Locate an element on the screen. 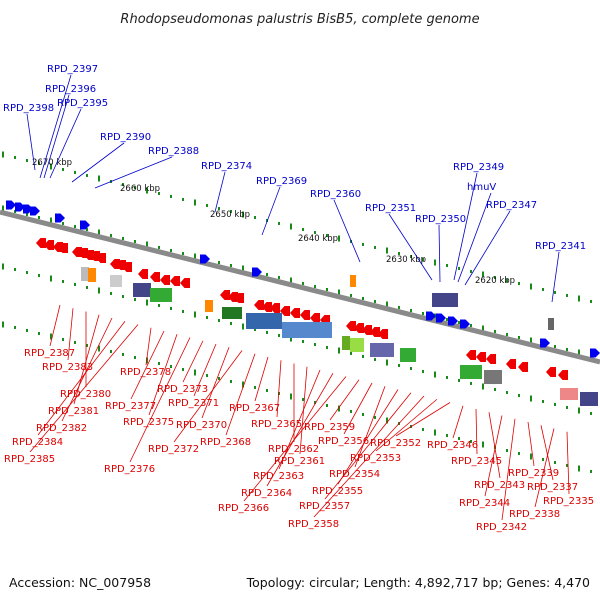 The image size is (600, 600). forward-gene-label: RPD_2390 is located at coordinates (125, 137).